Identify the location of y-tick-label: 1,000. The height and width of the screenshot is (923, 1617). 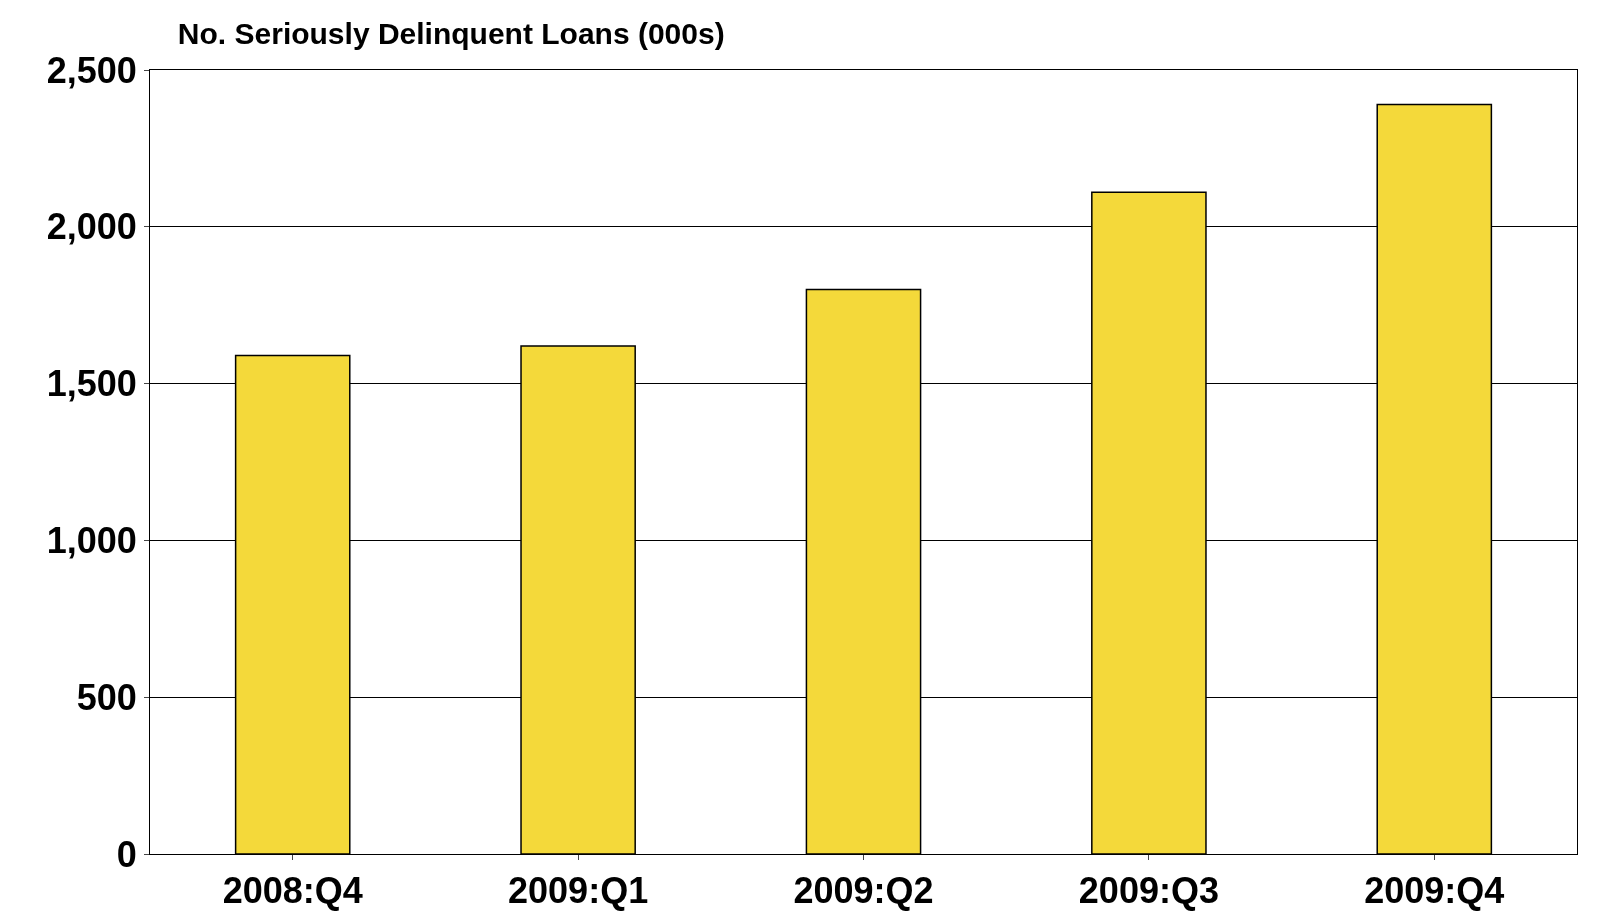
(91, 540).